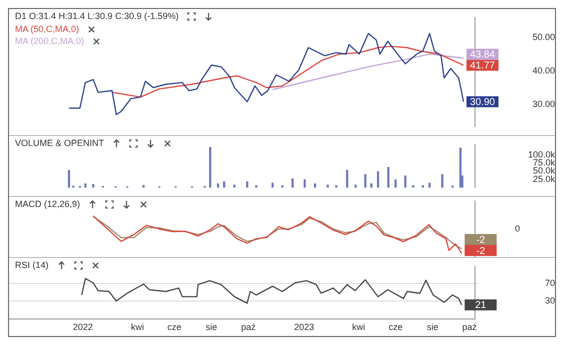 This screenshot has width=564, height=344. Describe the element at coordinates (517, 228) in the screenshot. I see `text: 0` at that location.